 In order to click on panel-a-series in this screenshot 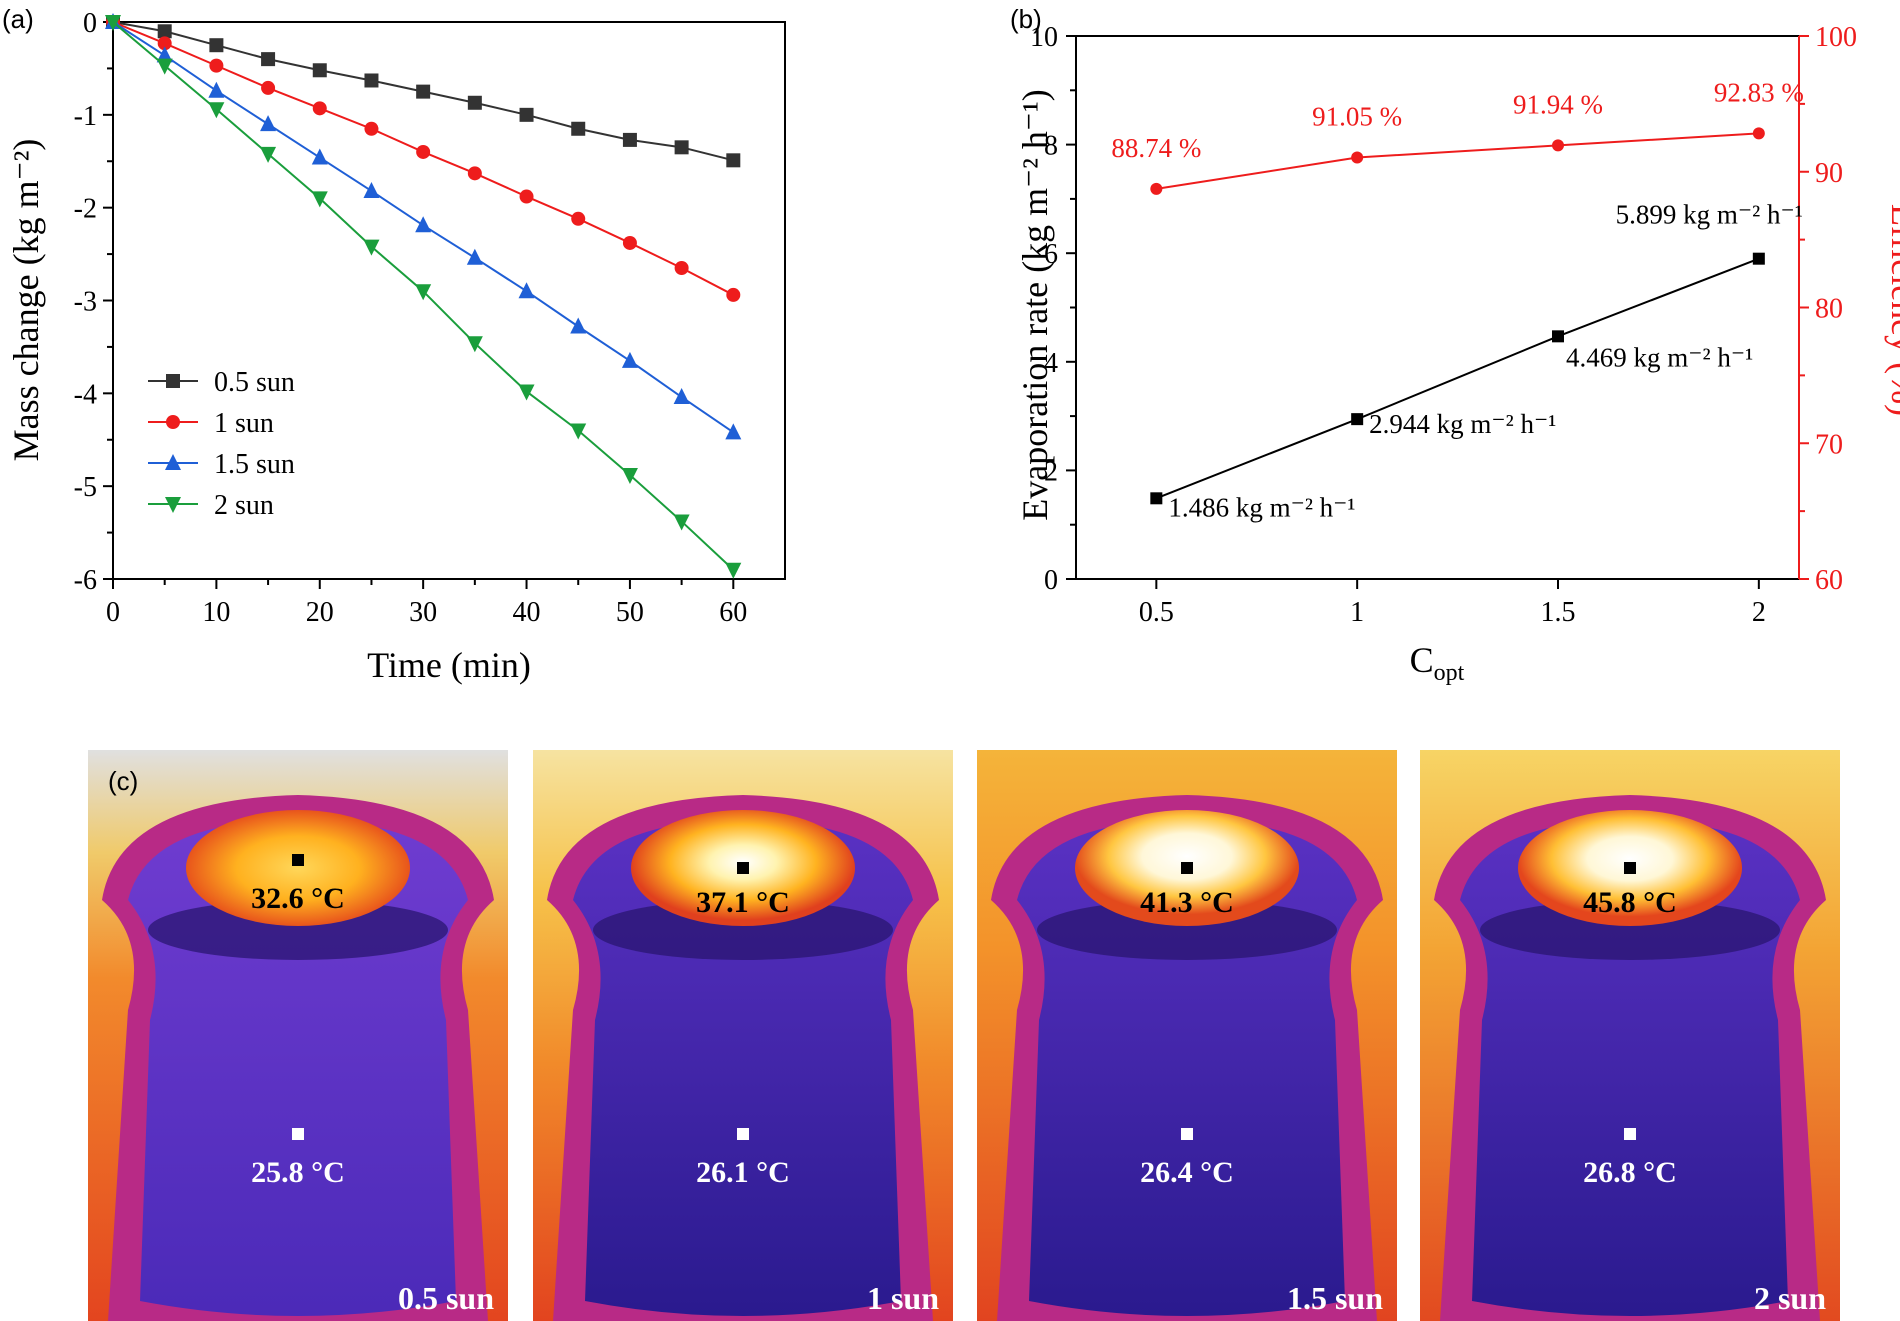, I will do `click(423, 296)`.